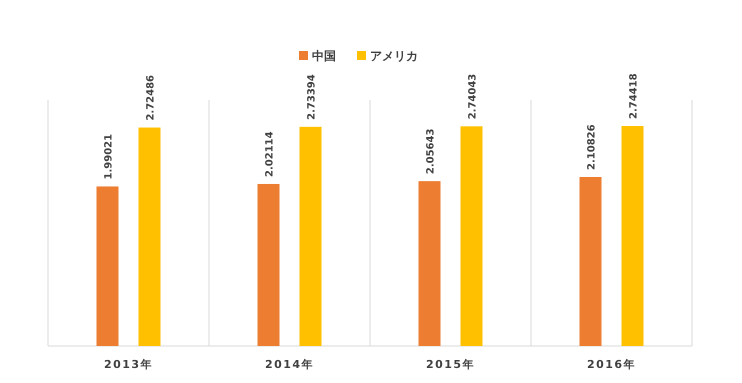 This screenshot has height=383, width=742. Describe the element at coordinates (394, 56) in the screenshot. I see `legend-label: アメリカ` at that location.